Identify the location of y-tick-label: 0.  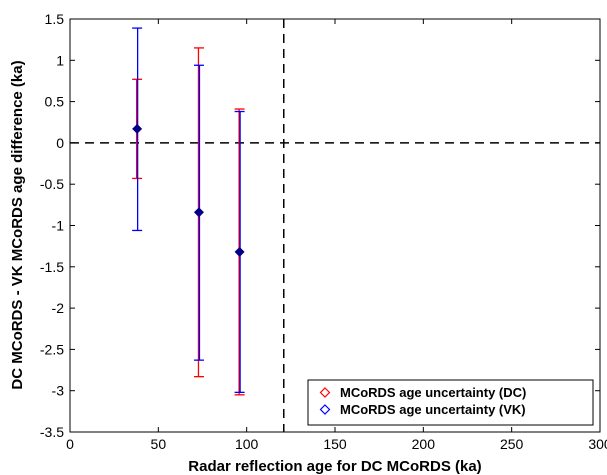
(60, 143).